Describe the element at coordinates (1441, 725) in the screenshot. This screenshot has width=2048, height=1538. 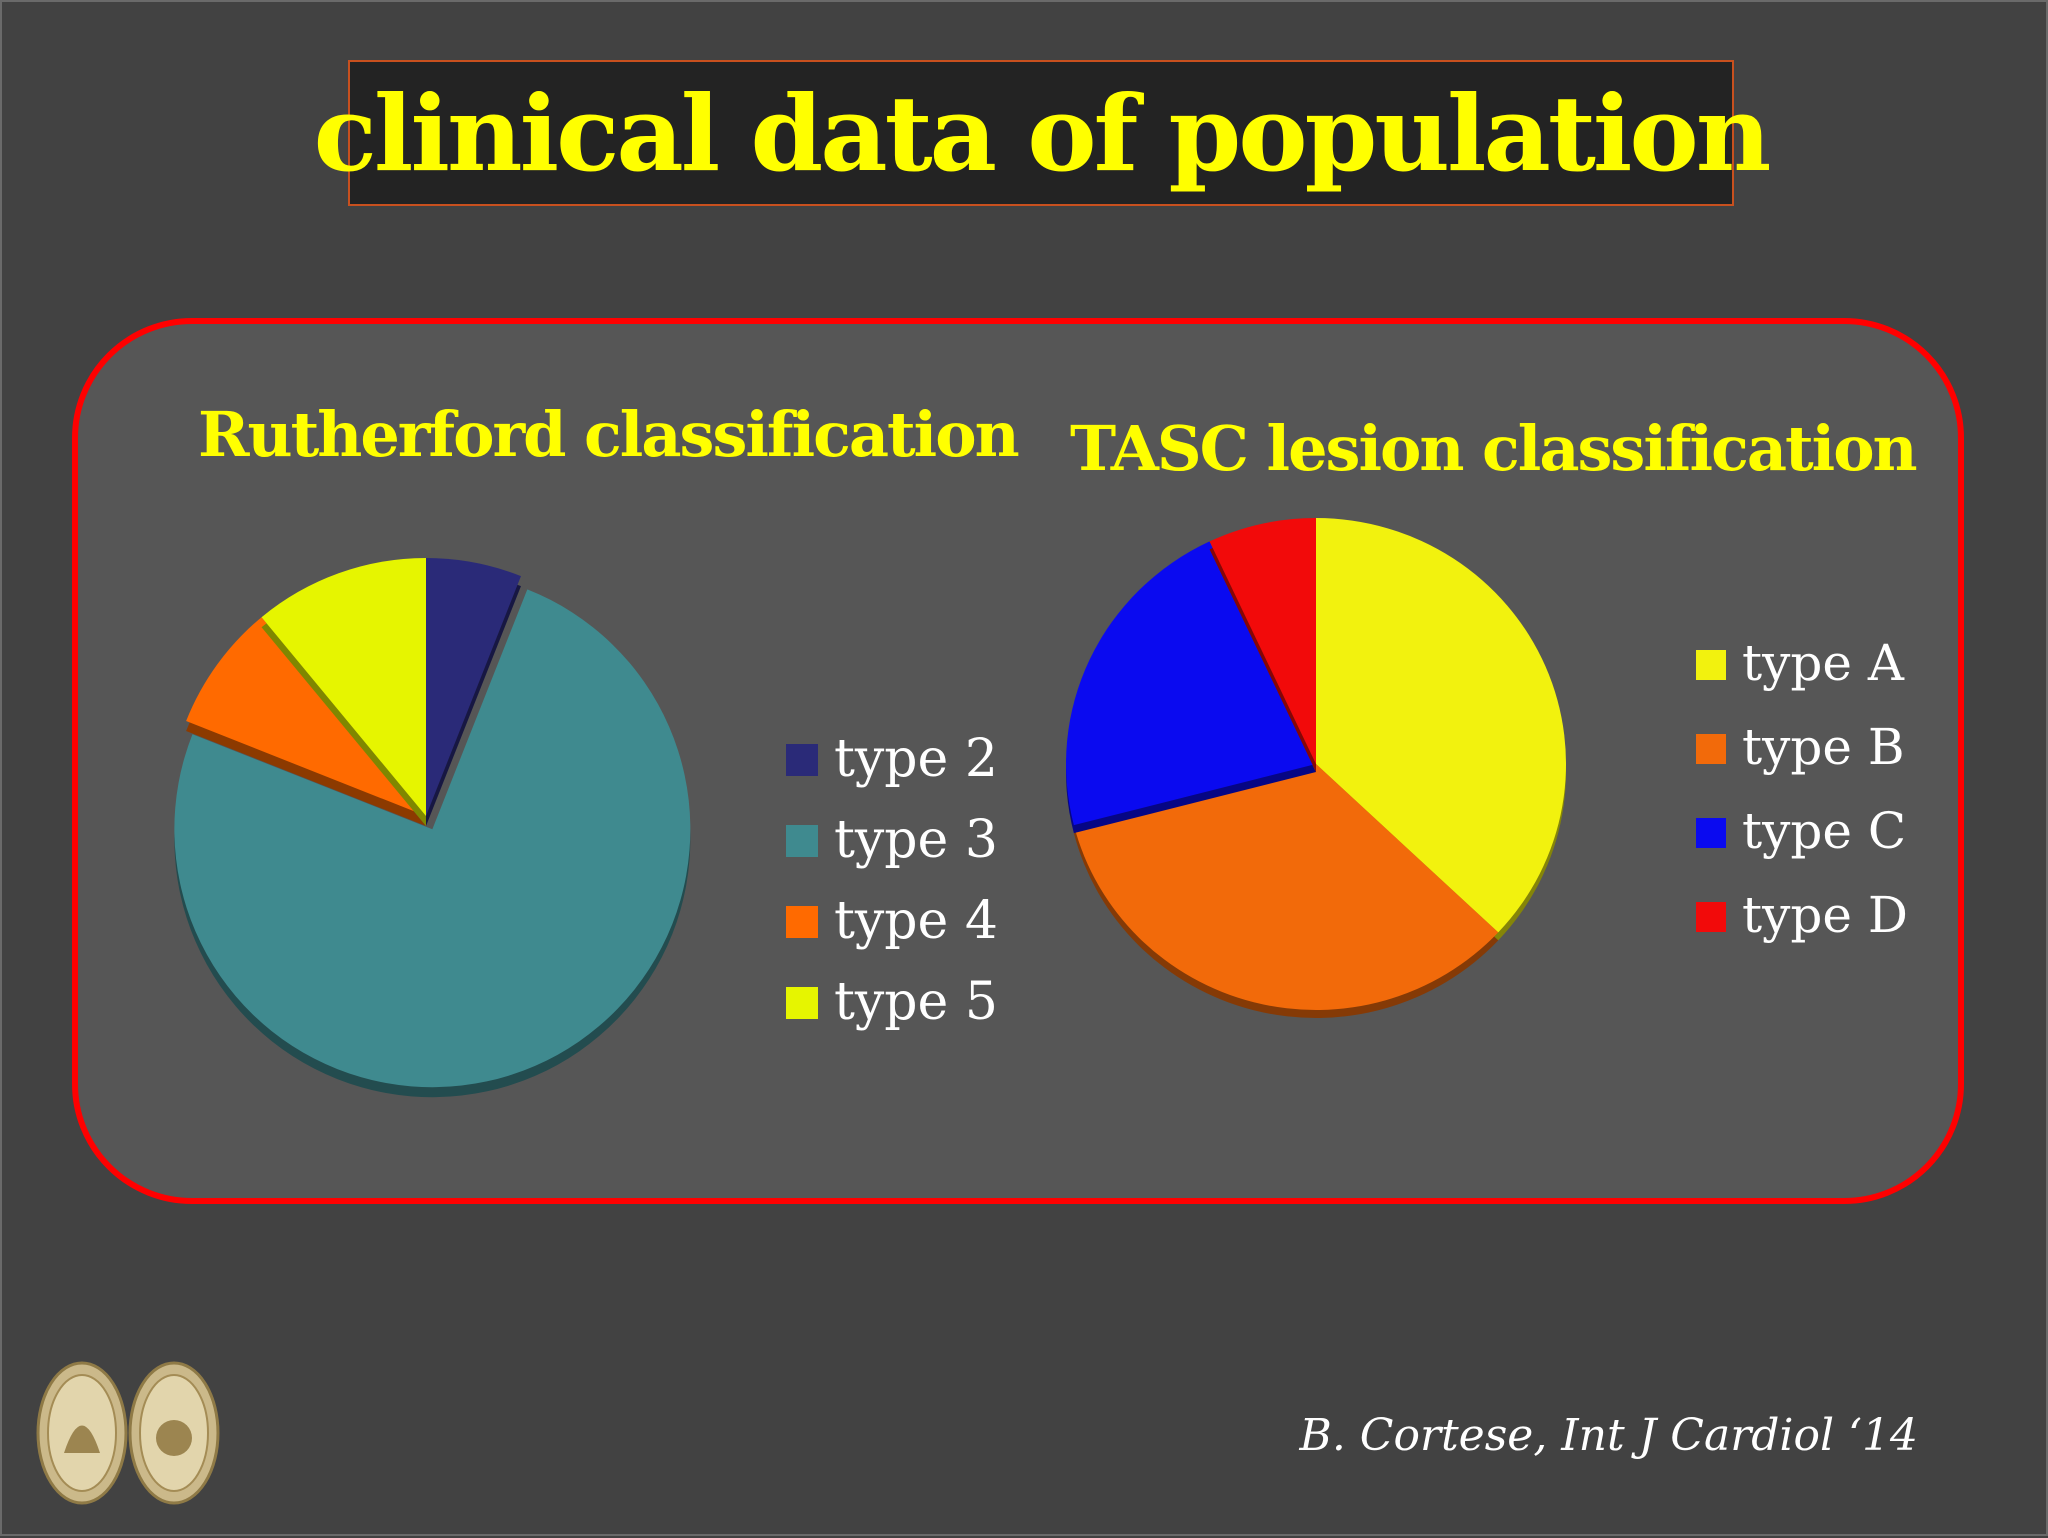
I see `pie-slice-type-a` at that location.